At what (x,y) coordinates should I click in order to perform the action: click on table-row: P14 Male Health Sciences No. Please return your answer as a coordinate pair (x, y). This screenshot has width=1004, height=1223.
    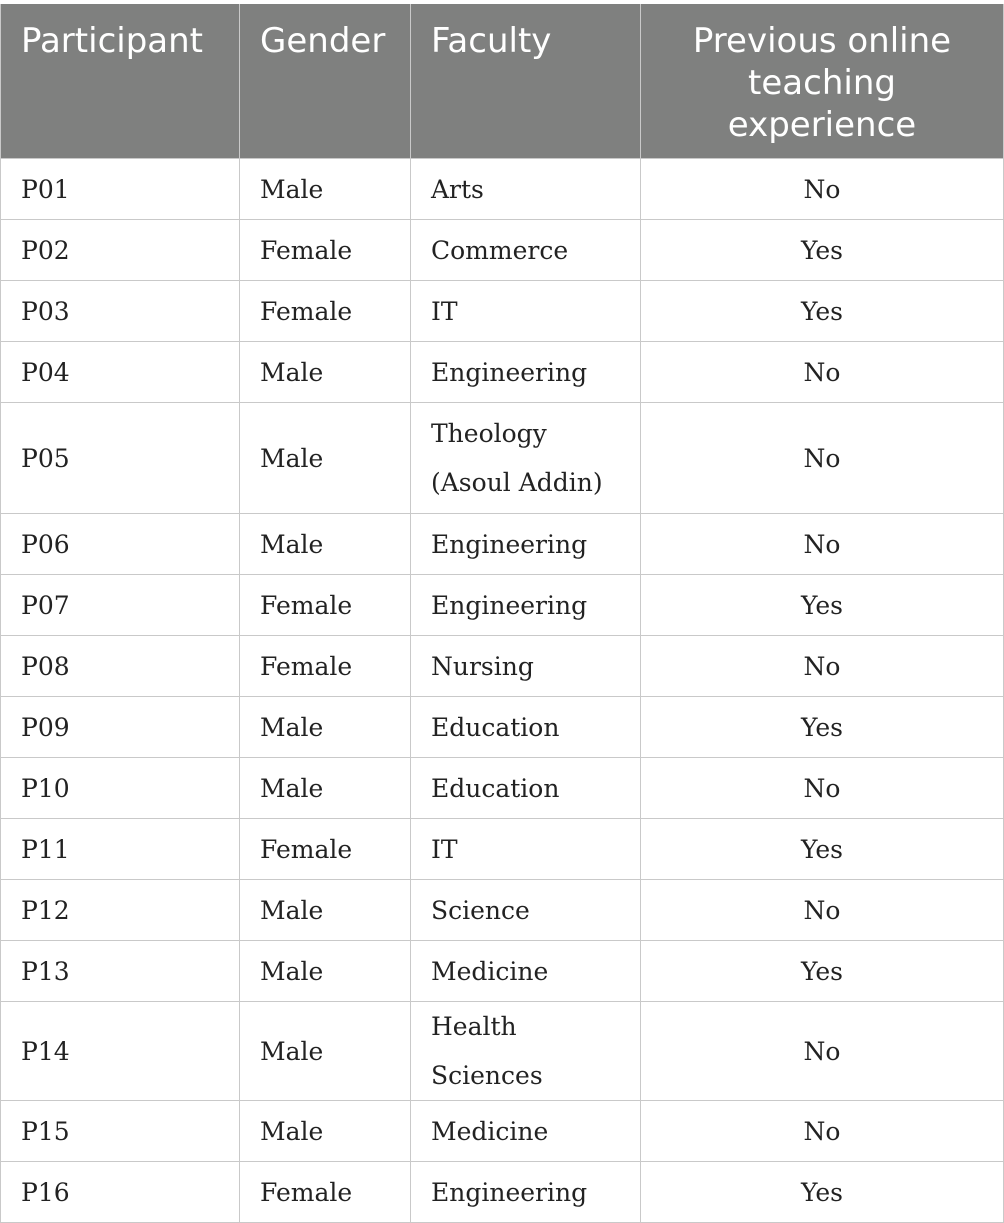
    Looking at the image, I should click on (502, 1051).